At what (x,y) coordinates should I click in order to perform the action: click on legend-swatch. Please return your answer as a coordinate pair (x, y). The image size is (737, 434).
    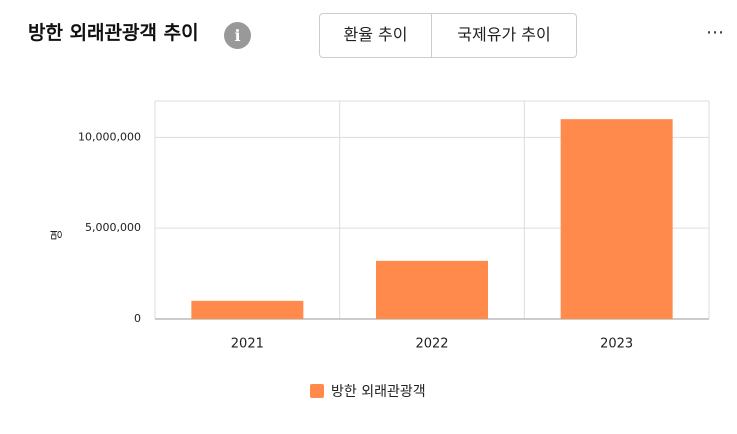
    Looking at the image, I should click on (317, 391).